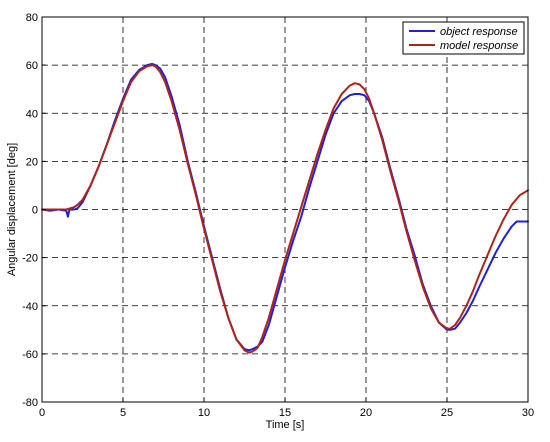 The height and width of the screenshot is (442, 550). What do you see at coordinates (285, 413) in the screenshot?
I see `x-tick-label: 15` at bounding box center [285, 413].